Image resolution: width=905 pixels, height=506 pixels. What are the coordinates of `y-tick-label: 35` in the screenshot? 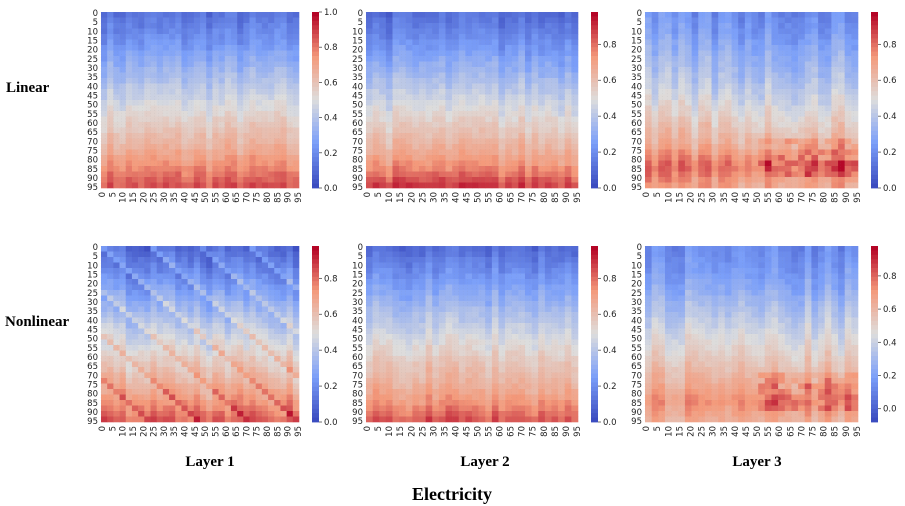 It's located at (92, 78).